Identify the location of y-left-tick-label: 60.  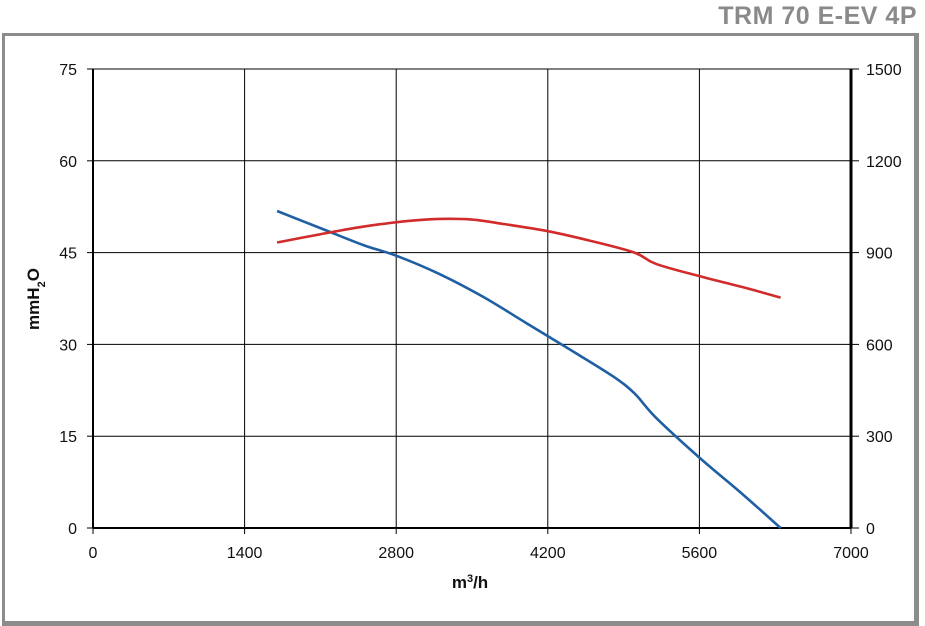
(68, 162).